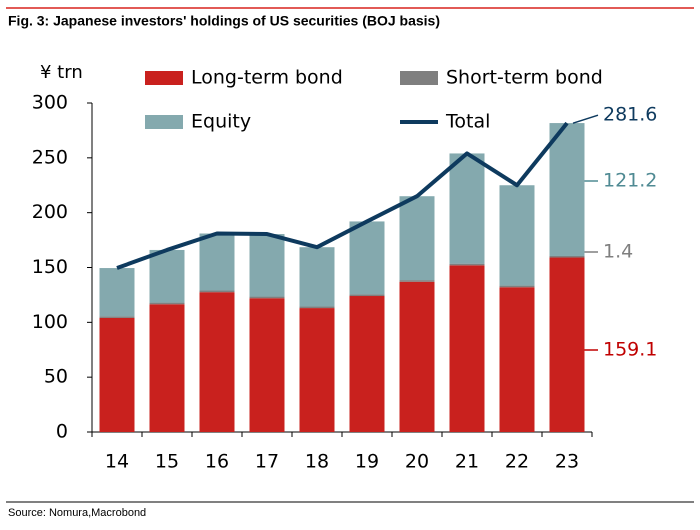  I want to click on legend-label: Long-term bond, so click(267, 78).